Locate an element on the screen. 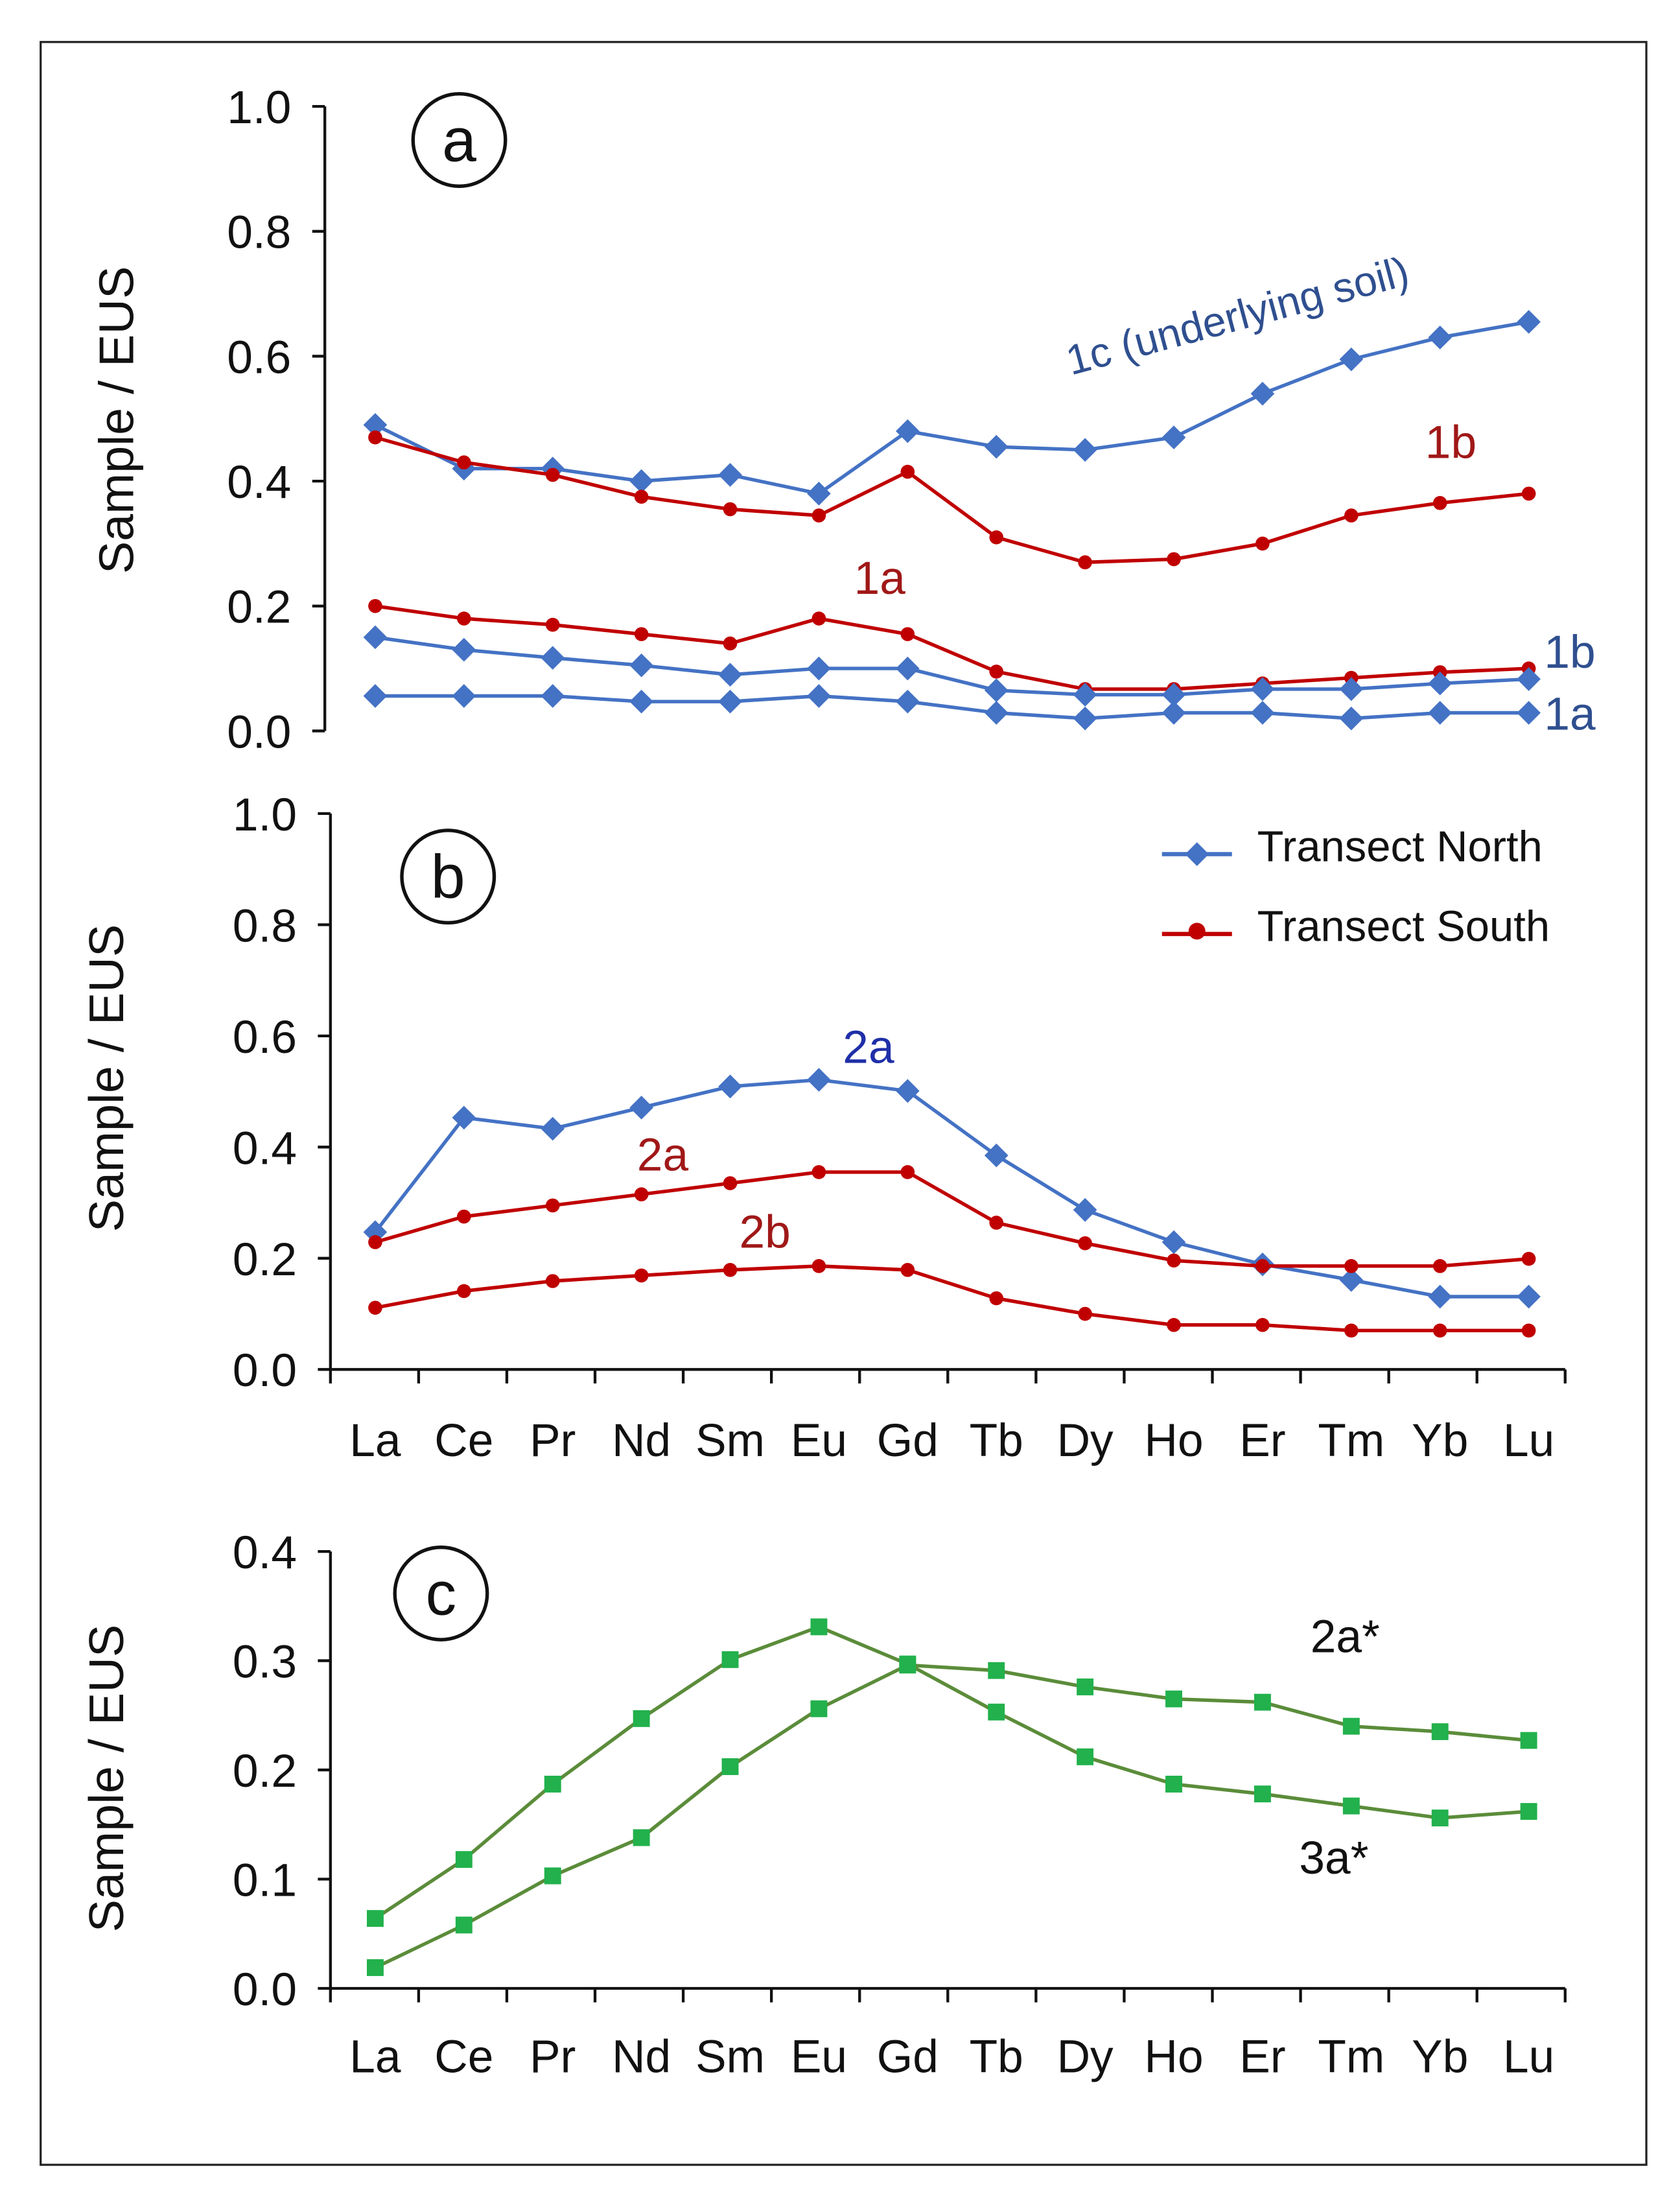 The width and height of the screenshot is (1680, 2190). panel-label-circle is located at coordinates (441, 1593).